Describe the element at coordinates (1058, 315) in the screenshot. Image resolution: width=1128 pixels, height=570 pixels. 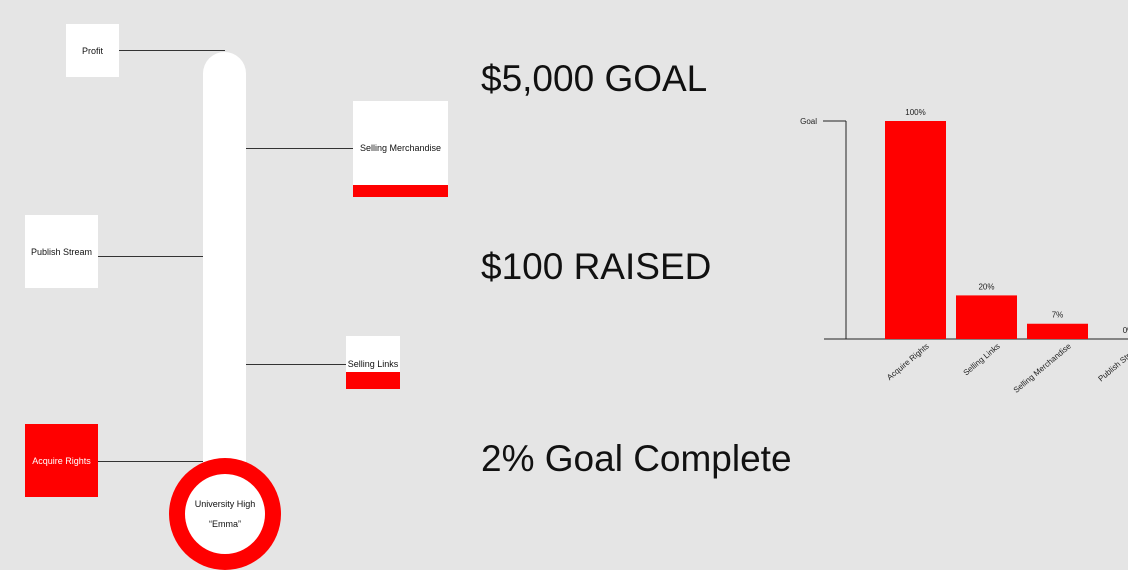
I see `data-label-selling-merchandise: 7%` at that location.